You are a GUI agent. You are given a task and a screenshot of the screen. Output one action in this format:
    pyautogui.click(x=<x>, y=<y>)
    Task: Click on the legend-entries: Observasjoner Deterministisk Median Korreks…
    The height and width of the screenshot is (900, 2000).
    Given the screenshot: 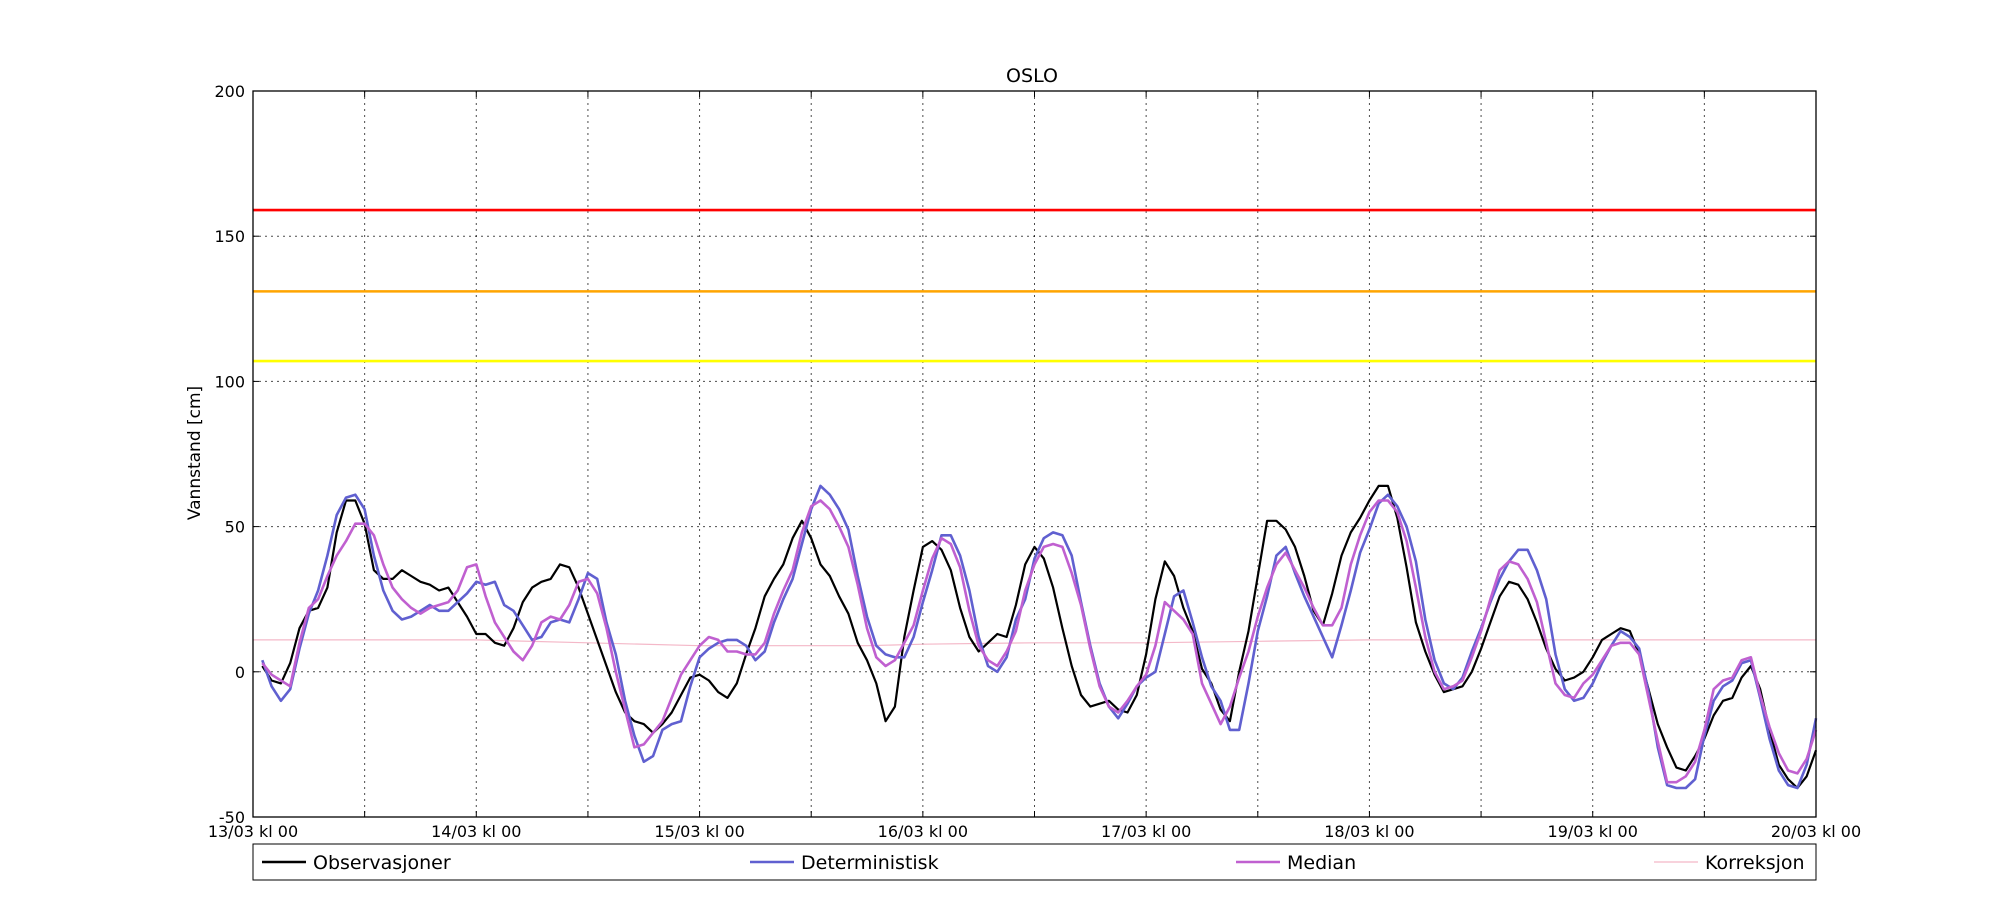 What is the action you would take?
    pyautogui.click(x=1033, y=863)
    